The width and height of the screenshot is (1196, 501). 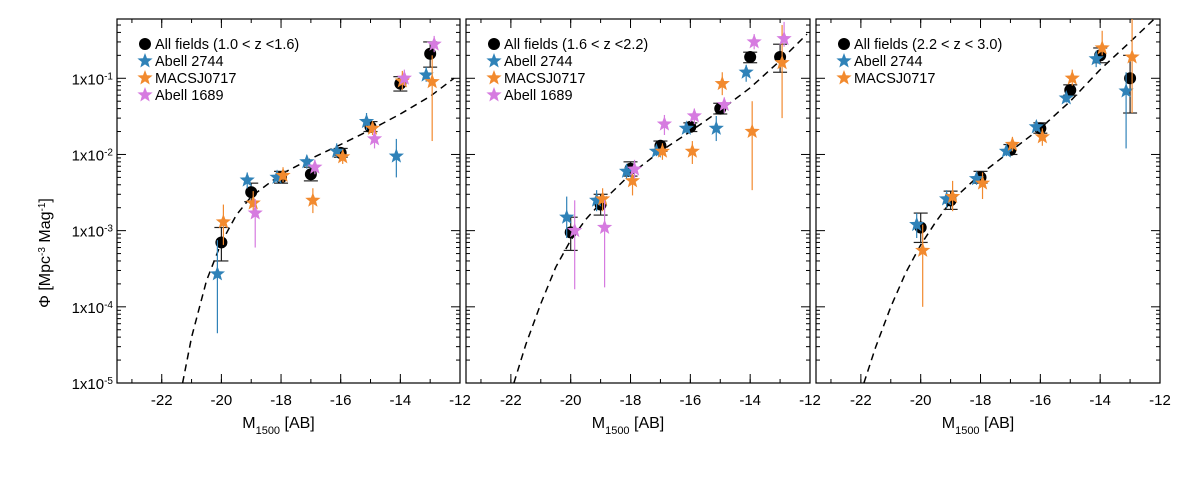 What do you see at coordinates (928, 45) in the screenshot?
I see `legend-label: All fields (2.2 < z < 3.0)` at bounding box center [928, 45].